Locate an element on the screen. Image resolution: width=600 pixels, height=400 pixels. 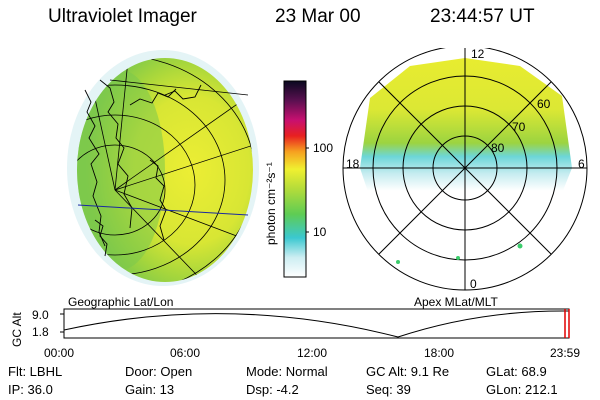
ip-info: IP: 36.0 is located at coordinates (30, 389).